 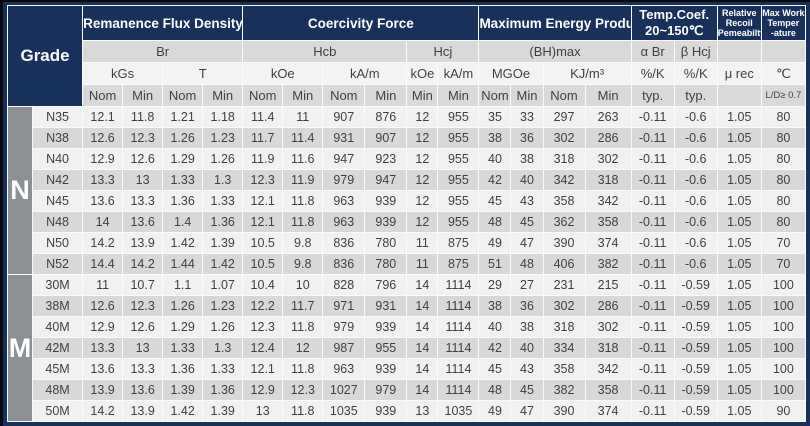 I want to click on value-cell: 931, so click(x=386, y=306).